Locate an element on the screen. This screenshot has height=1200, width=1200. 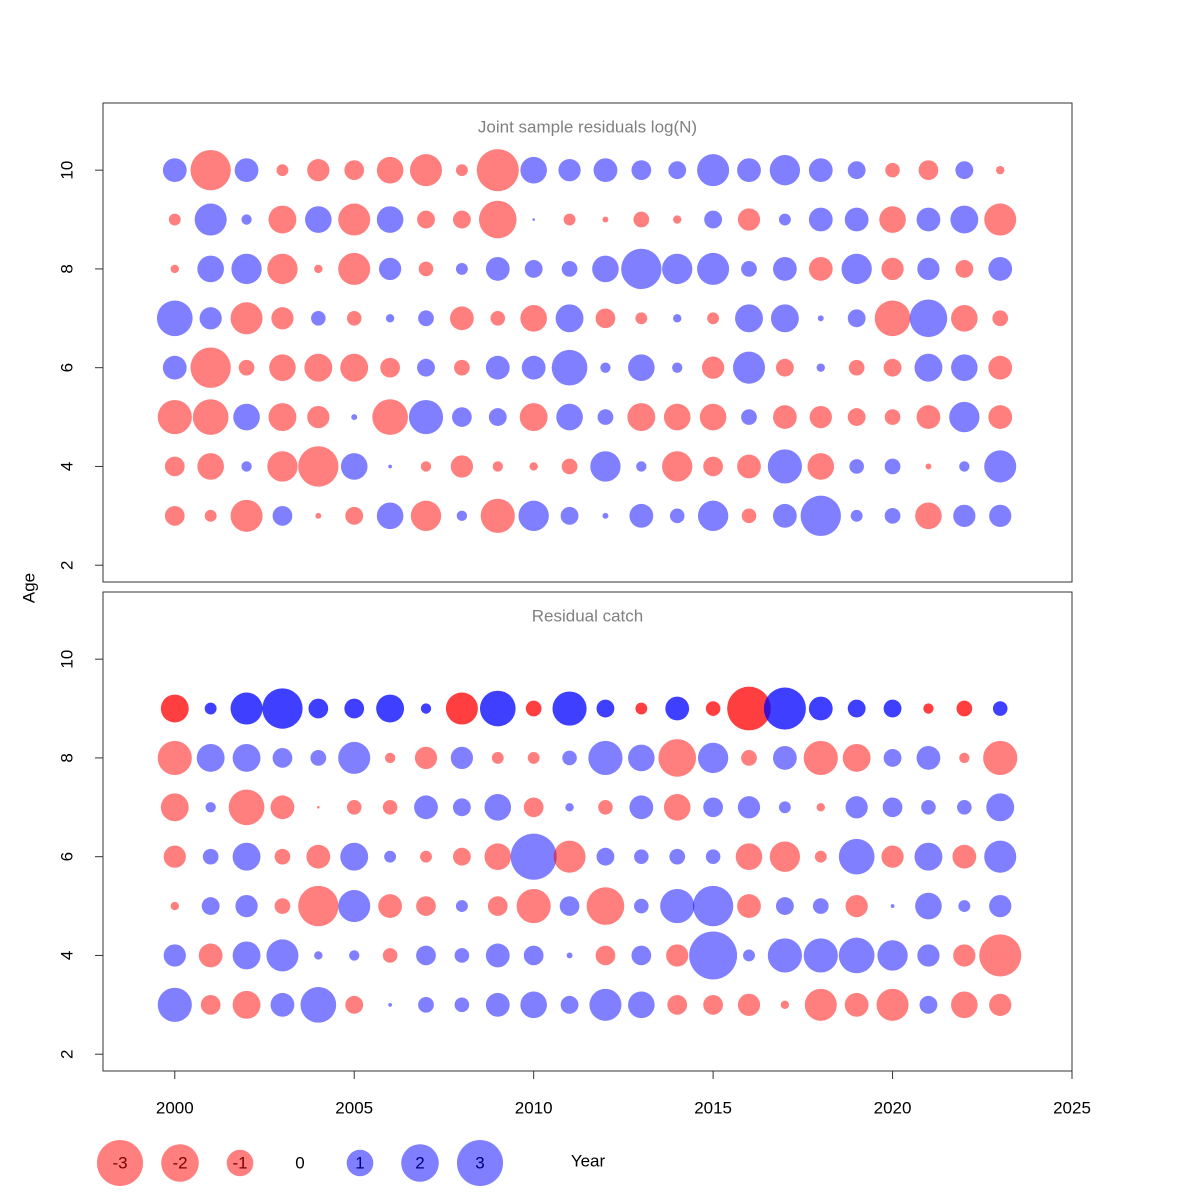
x-tick-label: 2010 is located at coordinates (534, 1107).